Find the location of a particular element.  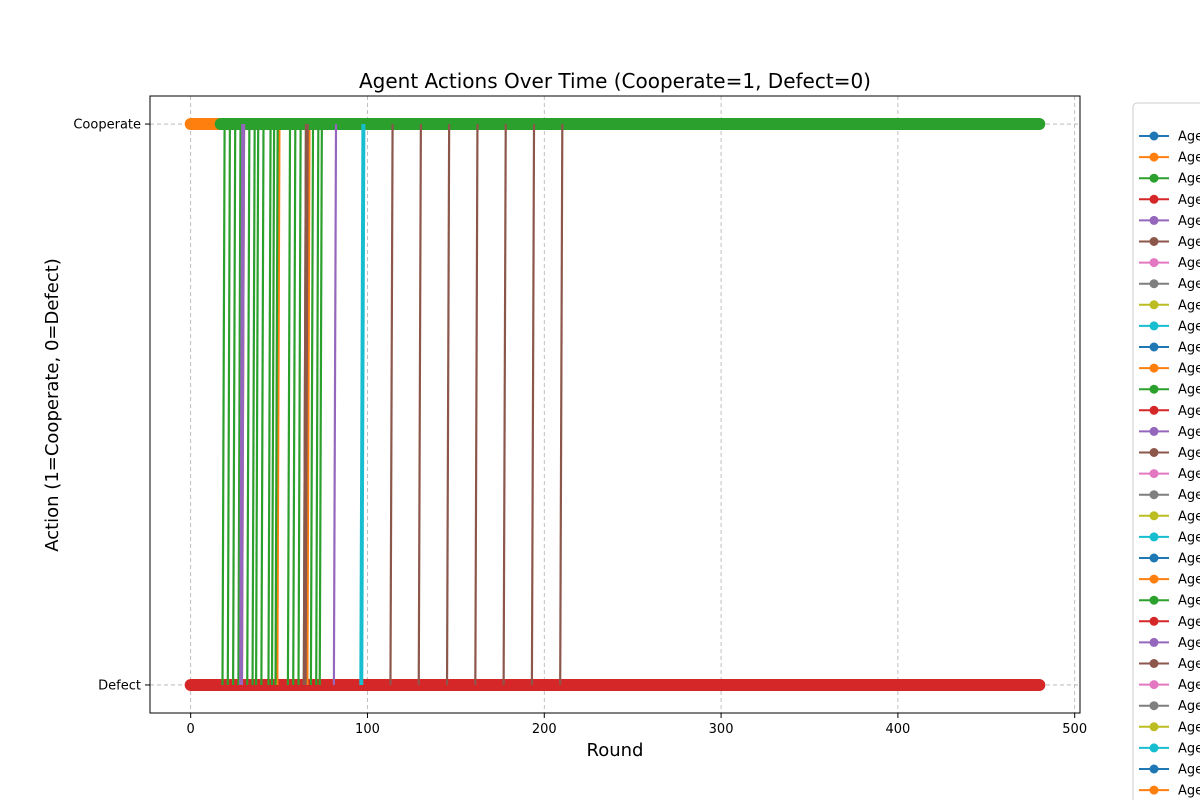

x-tick-label: 200 is located at coordinates (544, 729).